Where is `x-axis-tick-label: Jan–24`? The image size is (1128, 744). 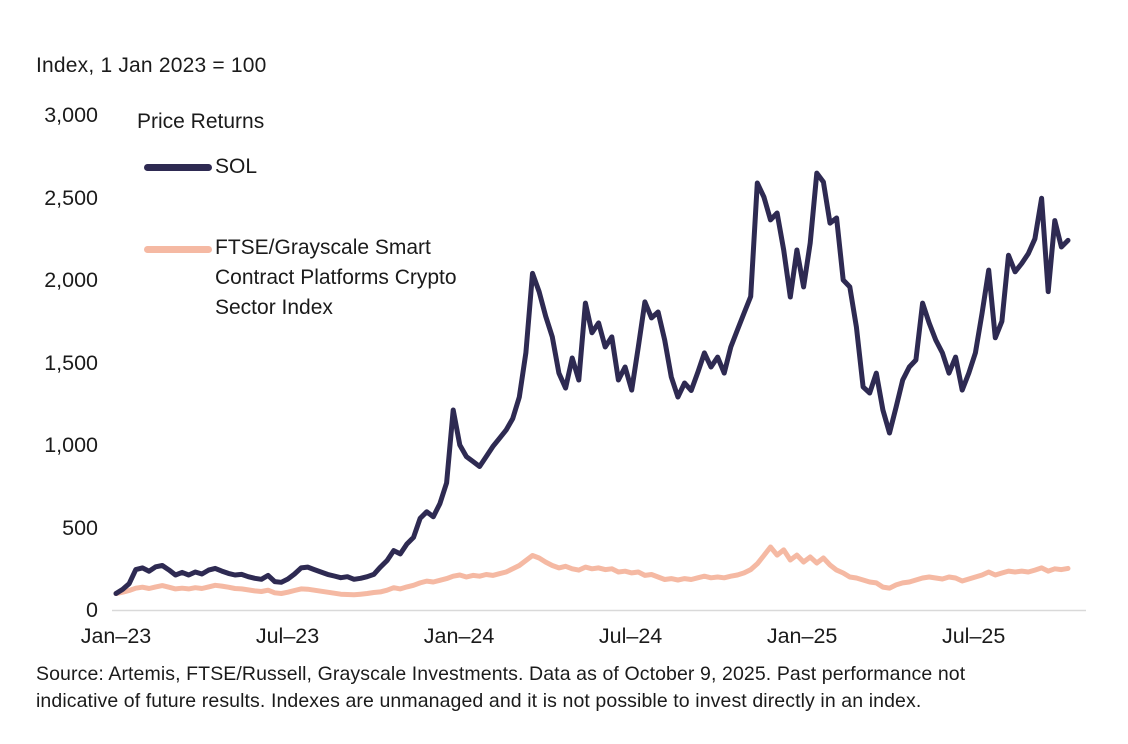
x-axis-tick-label: Jan–24 is located at coordinates (459, 636).